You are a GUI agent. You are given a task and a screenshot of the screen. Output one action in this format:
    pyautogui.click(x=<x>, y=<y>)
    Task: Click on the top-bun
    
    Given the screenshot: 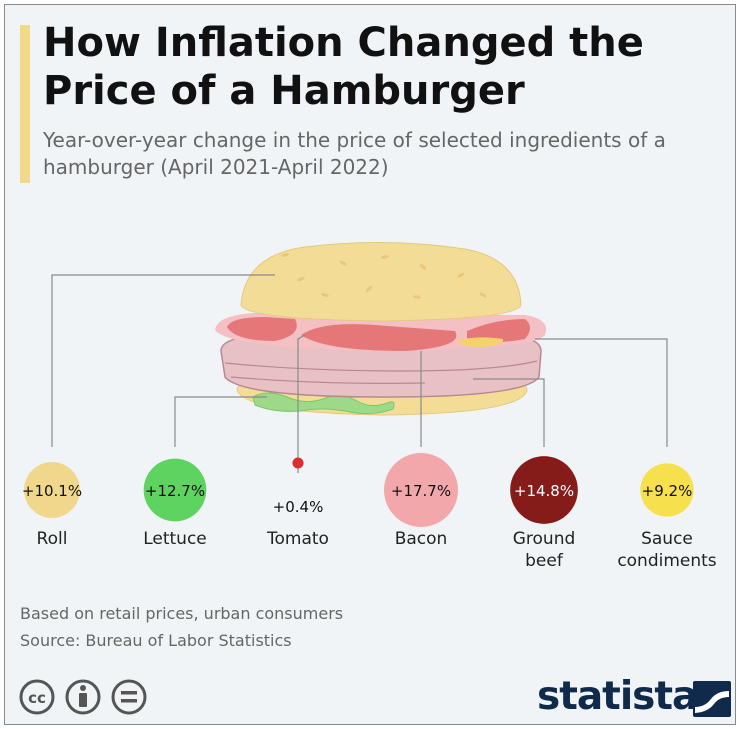 What is the action you would take?
    pyautogui.click(x=381, y=281)
    